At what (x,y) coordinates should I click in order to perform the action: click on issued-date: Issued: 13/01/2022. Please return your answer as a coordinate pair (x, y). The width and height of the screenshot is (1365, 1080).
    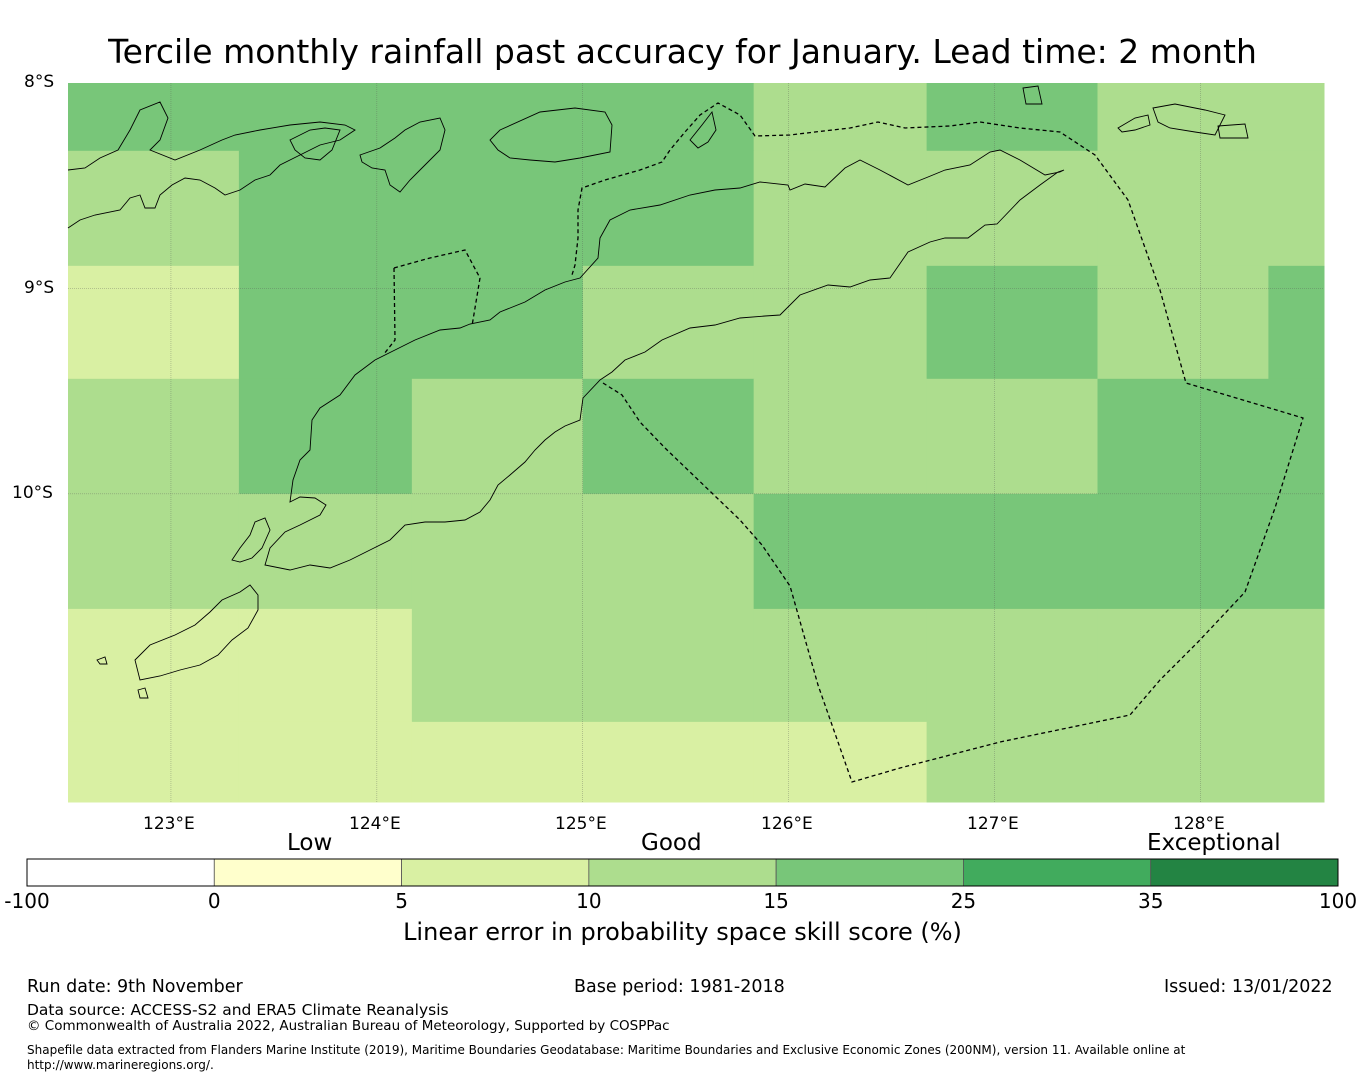
    Looking at the image, I should click on (1248, 987).